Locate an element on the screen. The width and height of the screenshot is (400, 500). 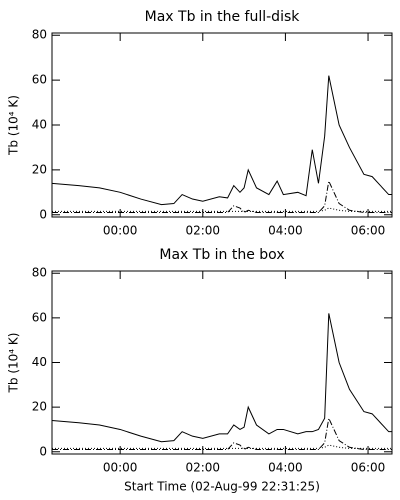
chart-title: Max Tb in the full-disk is located at coordinates (223, 17).